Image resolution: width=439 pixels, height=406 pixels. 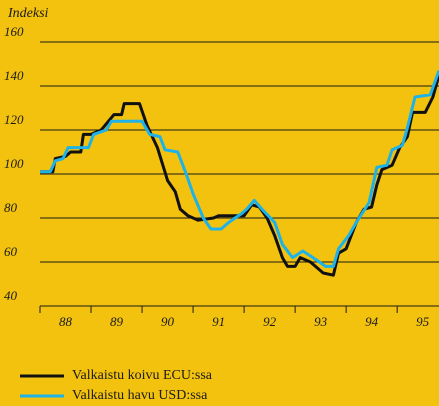 What do you see at coordinates (11, 251) in the screenshot?
I see `y-tick-label: 60` at bounding box center [11, 251].